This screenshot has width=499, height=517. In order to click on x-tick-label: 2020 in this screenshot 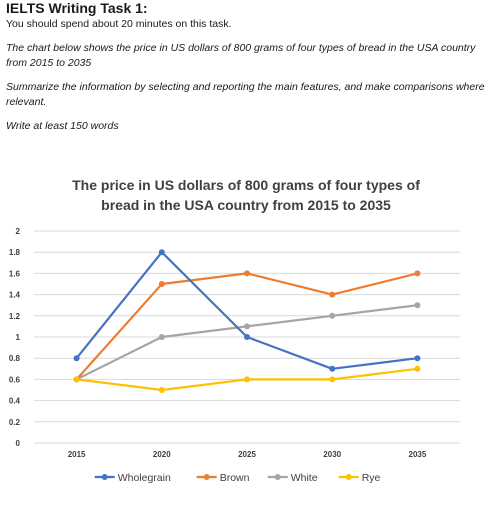, I will do `click(162, 454)`.